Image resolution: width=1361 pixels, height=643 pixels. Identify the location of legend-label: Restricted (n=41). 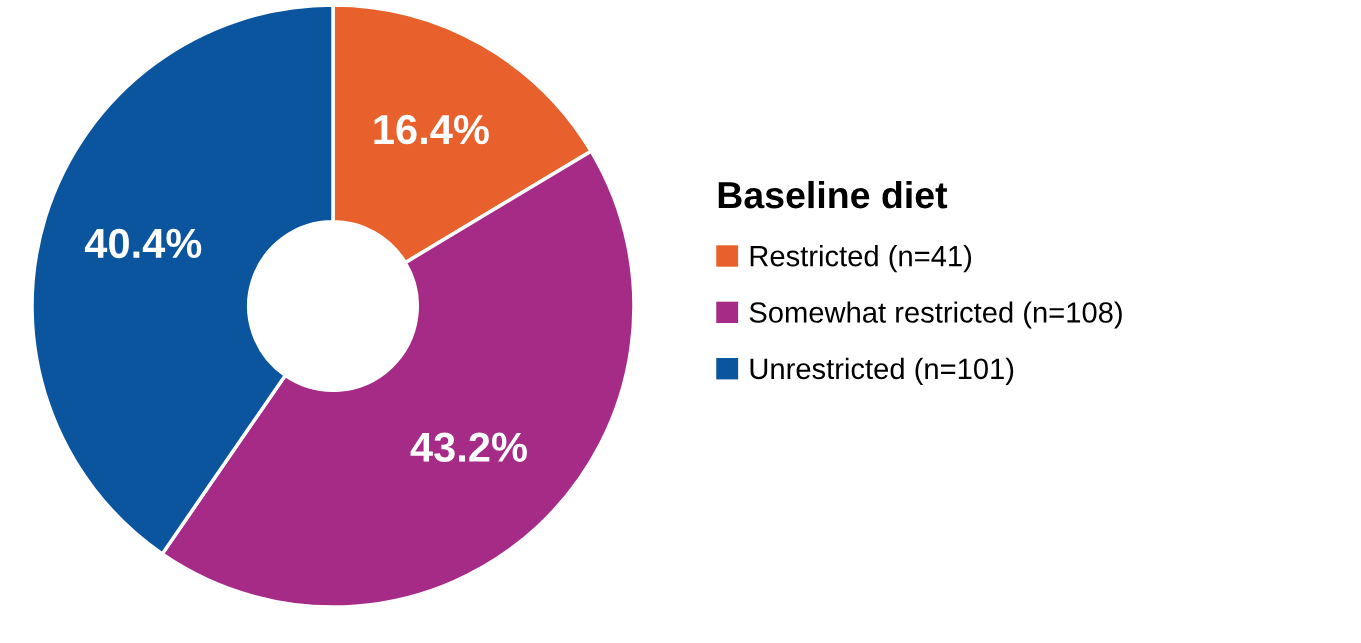
(861, 259).